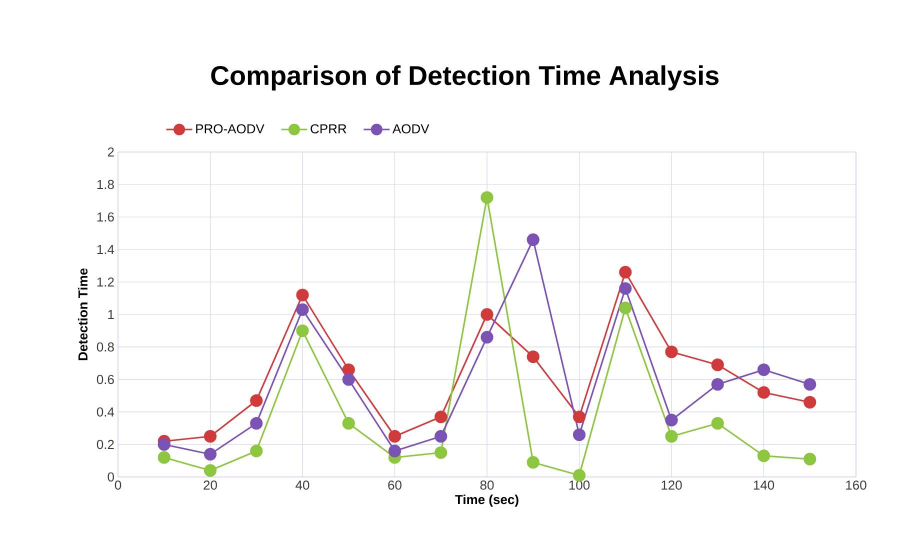 The image size is (902, 548). Describe the element at coordinates (210, 485) in the screenshot. I see `x-tick-label: 20` at that location.